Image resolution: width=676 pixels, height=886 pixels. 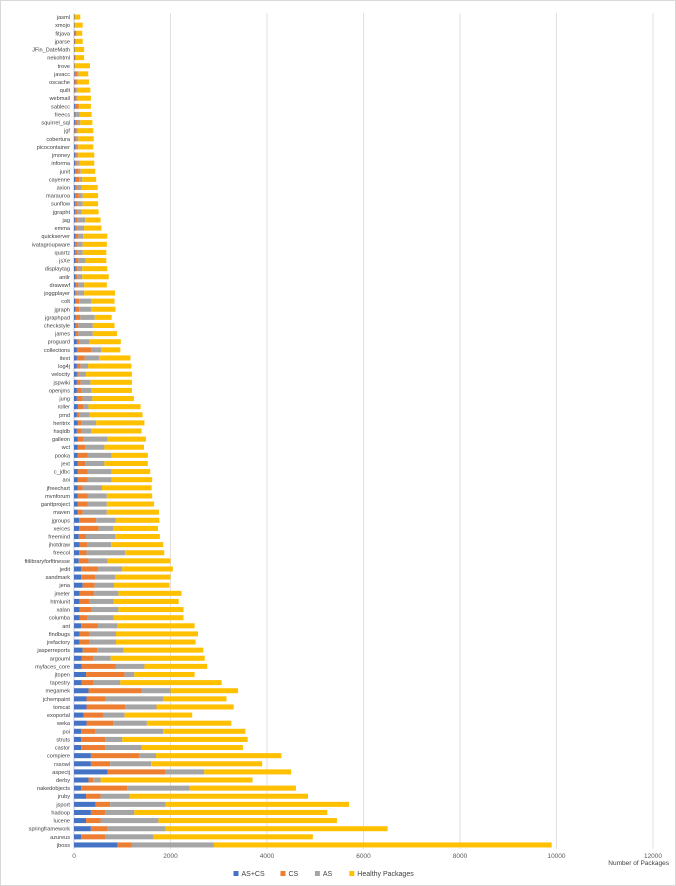 I want to click on category-label: jgrapht, so click(x=61, y=213).